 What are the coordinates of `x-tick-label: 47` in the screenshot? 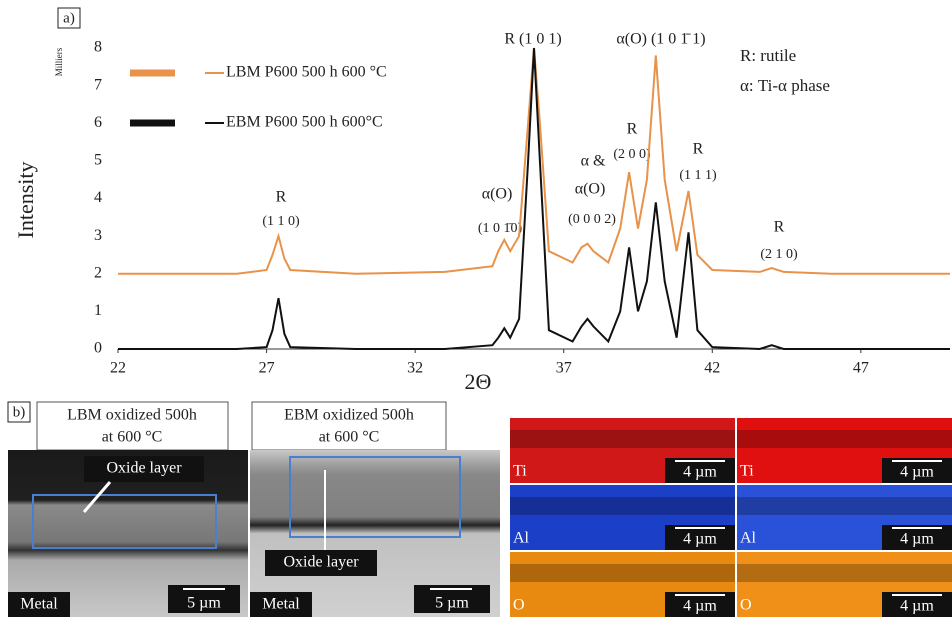 It's located at (861, 368).